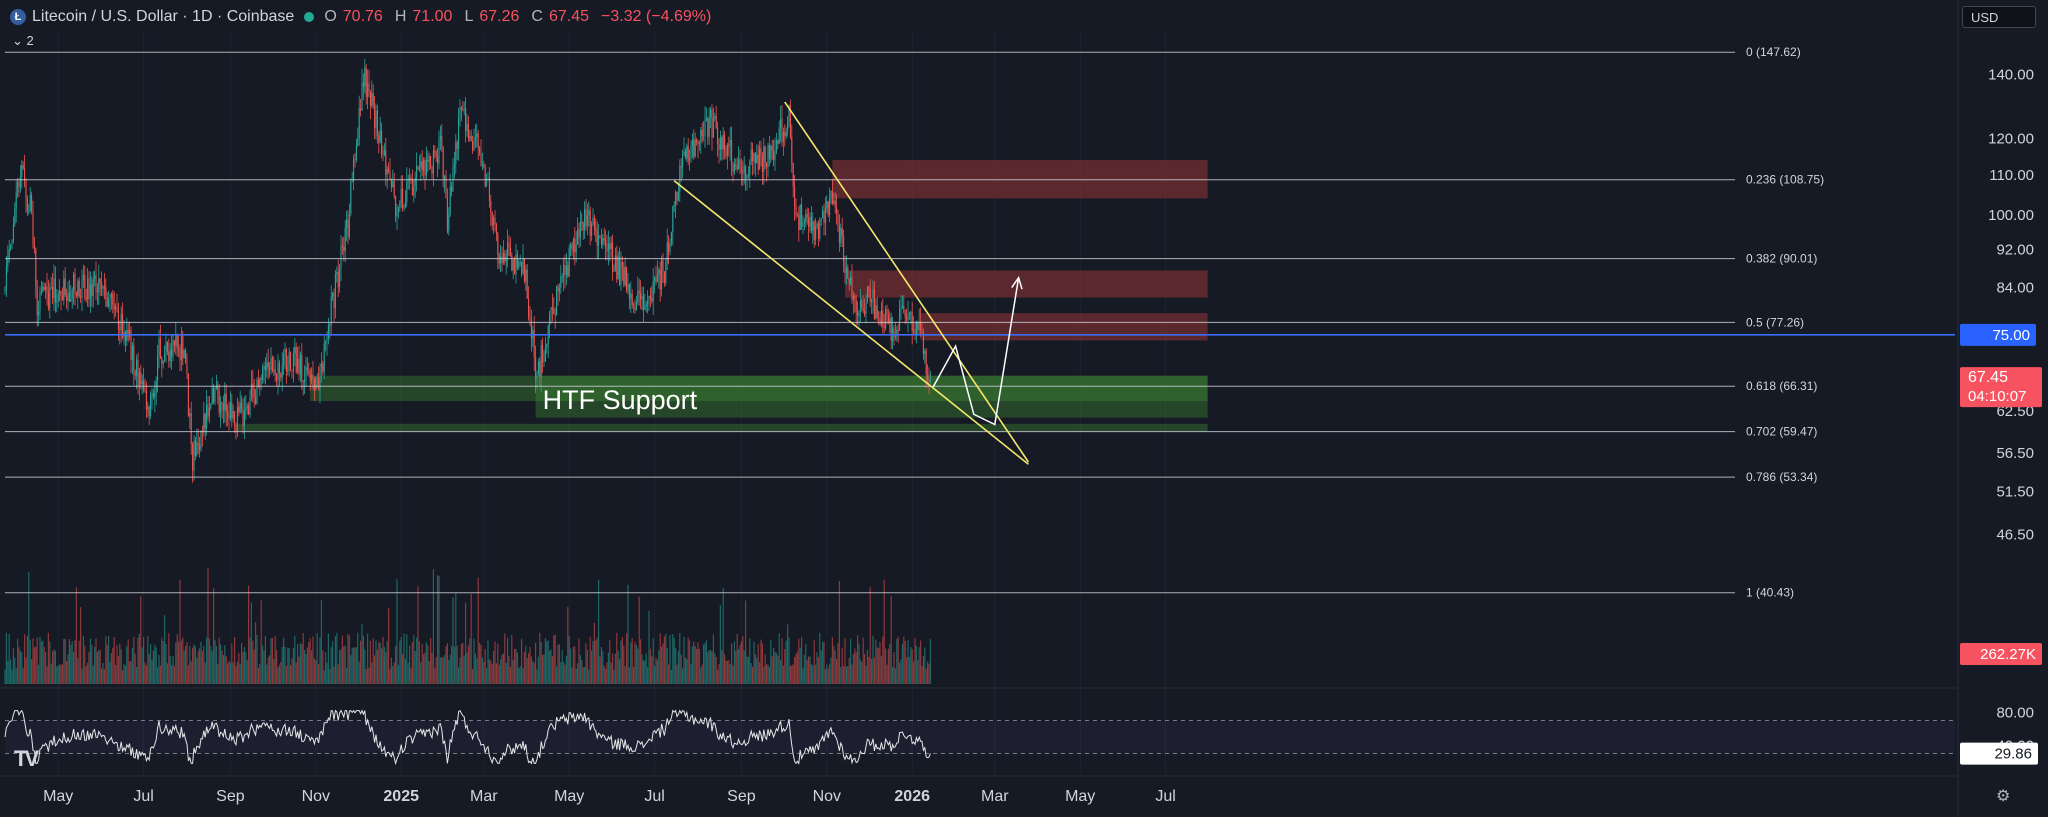 This screenshot has height=817, width=2048. I want to click on currency-selector: USD, so click(1999, 17).